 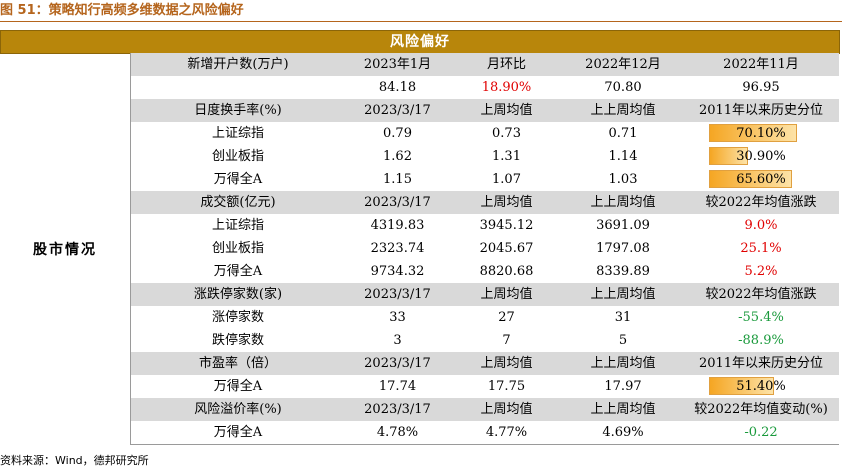 I want to click on table-cell: 1.14, so click(x=623, y=156).